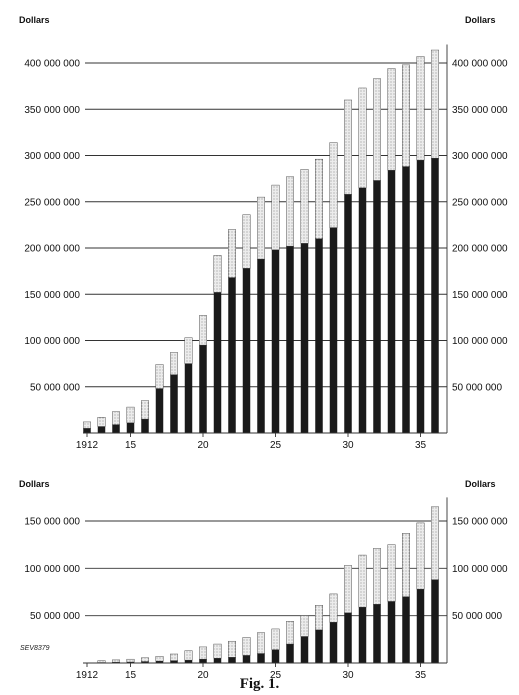 The width and height of the screenshot is (519, 695). I want to click on bars, so click(268, 584).